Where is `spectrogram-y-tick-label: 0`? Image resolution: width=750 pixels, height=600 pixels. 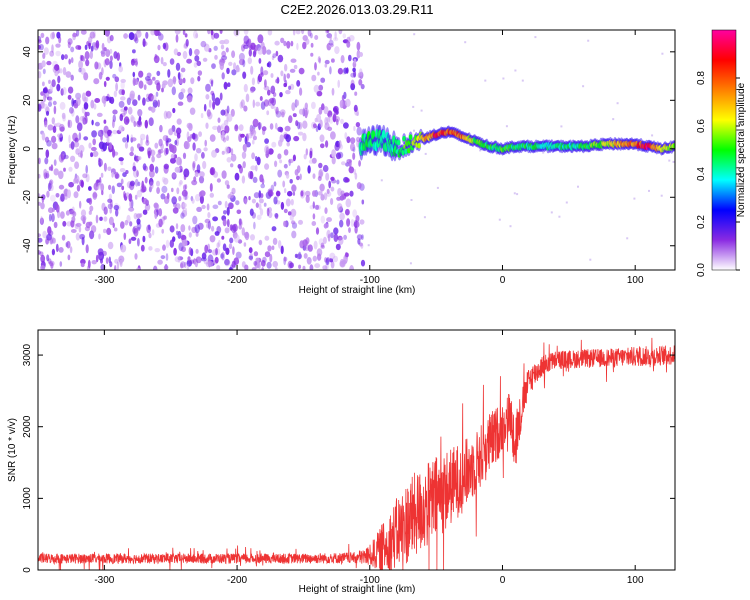
spectrogram-y-tick-label: 0 is located at coordinates (27, 149).